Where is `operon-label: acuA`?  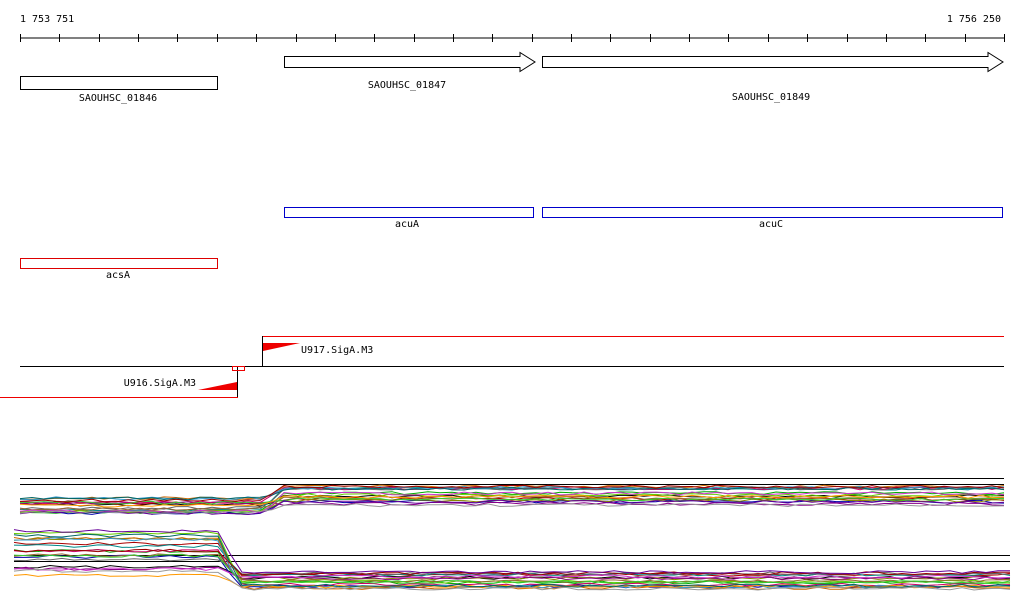
operon-label: acuA is located at coordinates (407, 224).